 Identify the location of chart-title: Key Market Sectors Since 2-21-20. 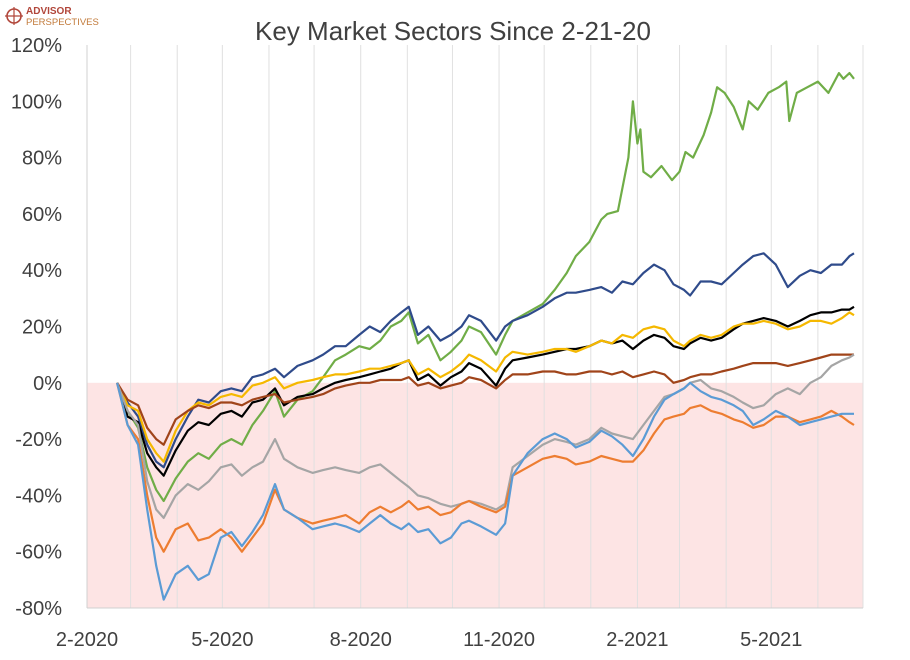
(453, 31).